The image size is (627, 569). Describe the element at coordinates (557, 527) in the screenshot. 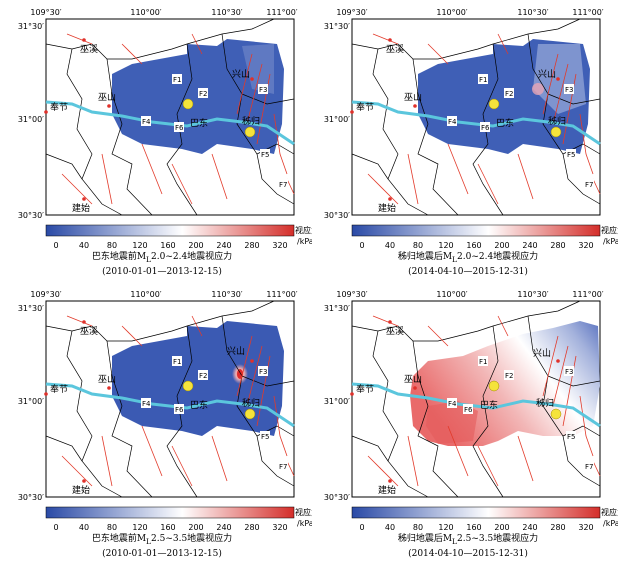

I see `cb-tick: 280` at that location.